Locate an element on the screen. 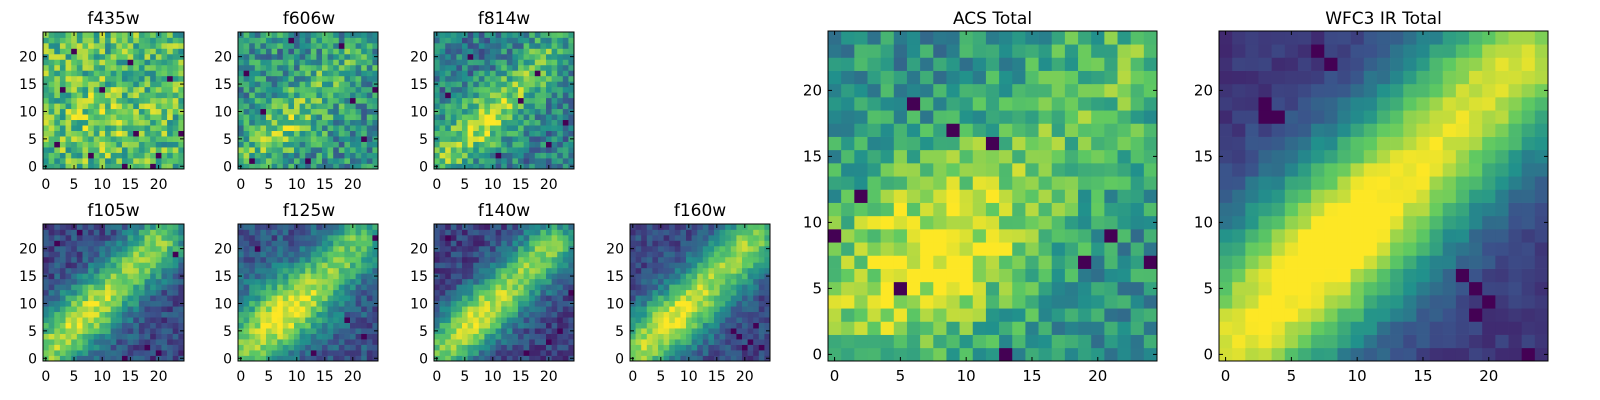 The width and height of the screenshot is (1600, 400). y-tick-label: 20 is located at coordinates (28, 58).